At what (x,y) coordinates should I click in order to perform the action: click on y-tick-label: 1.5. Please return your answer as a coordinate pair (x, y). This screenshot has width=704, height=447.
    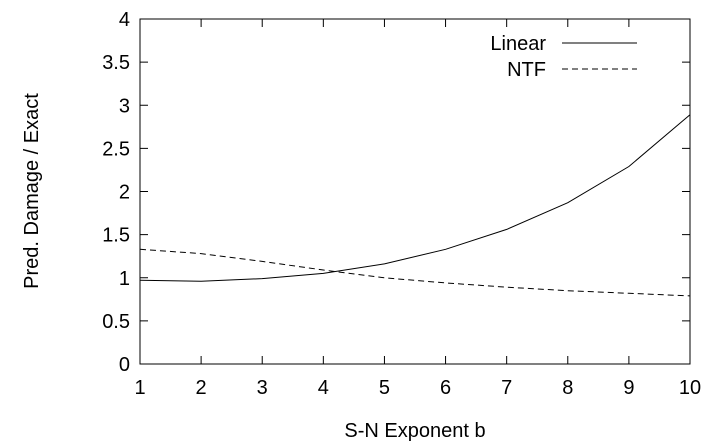
    Looking at the image, I should click on (116, 236).